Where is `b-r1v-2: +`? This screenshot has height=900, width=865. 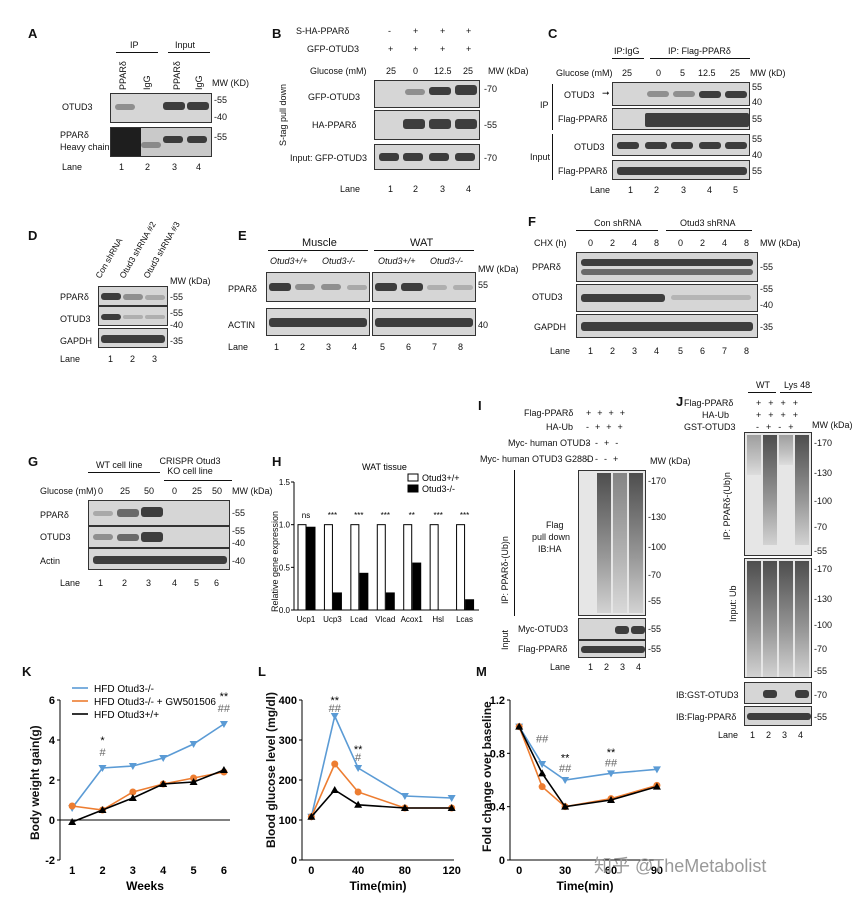 b-r1v-2: + is located at coordinates (416, 31).